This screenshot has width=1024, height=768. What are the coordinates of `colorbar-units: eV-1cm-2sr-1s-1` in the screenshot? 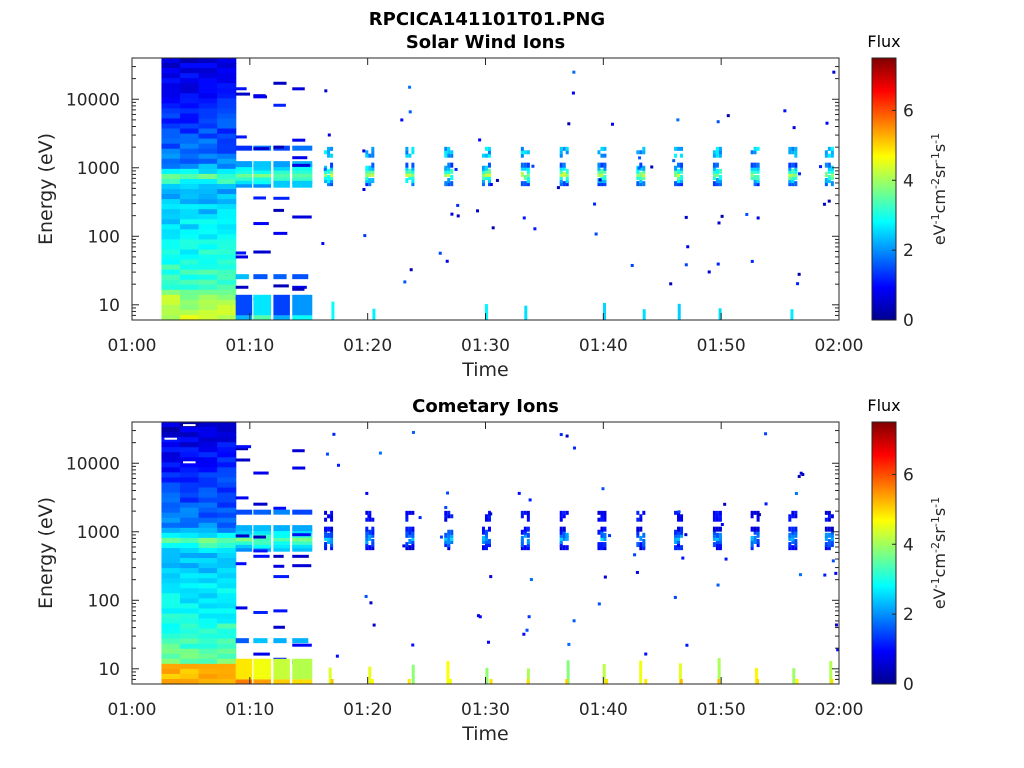 It's located at (939, 189).